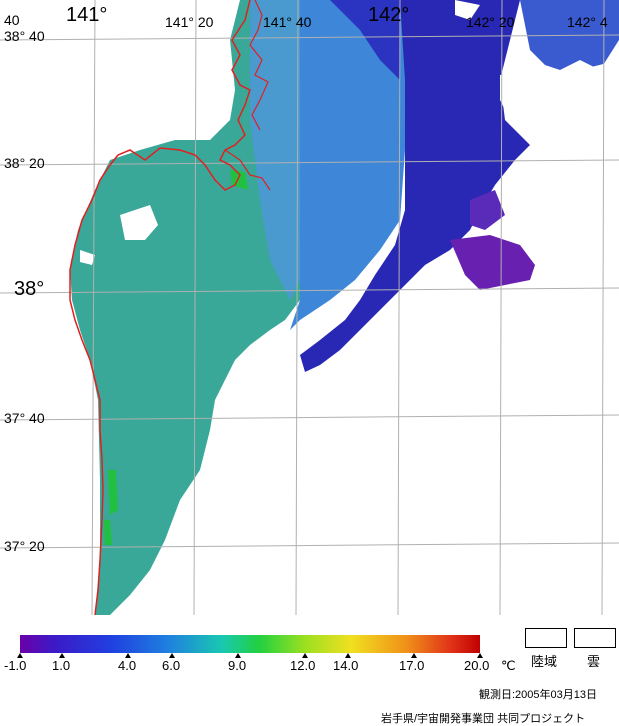 The image size is (619, 726). I want to click on credit: 岩手県/宇宙開発事業団 共同プロジェクト, so click(483, 719).